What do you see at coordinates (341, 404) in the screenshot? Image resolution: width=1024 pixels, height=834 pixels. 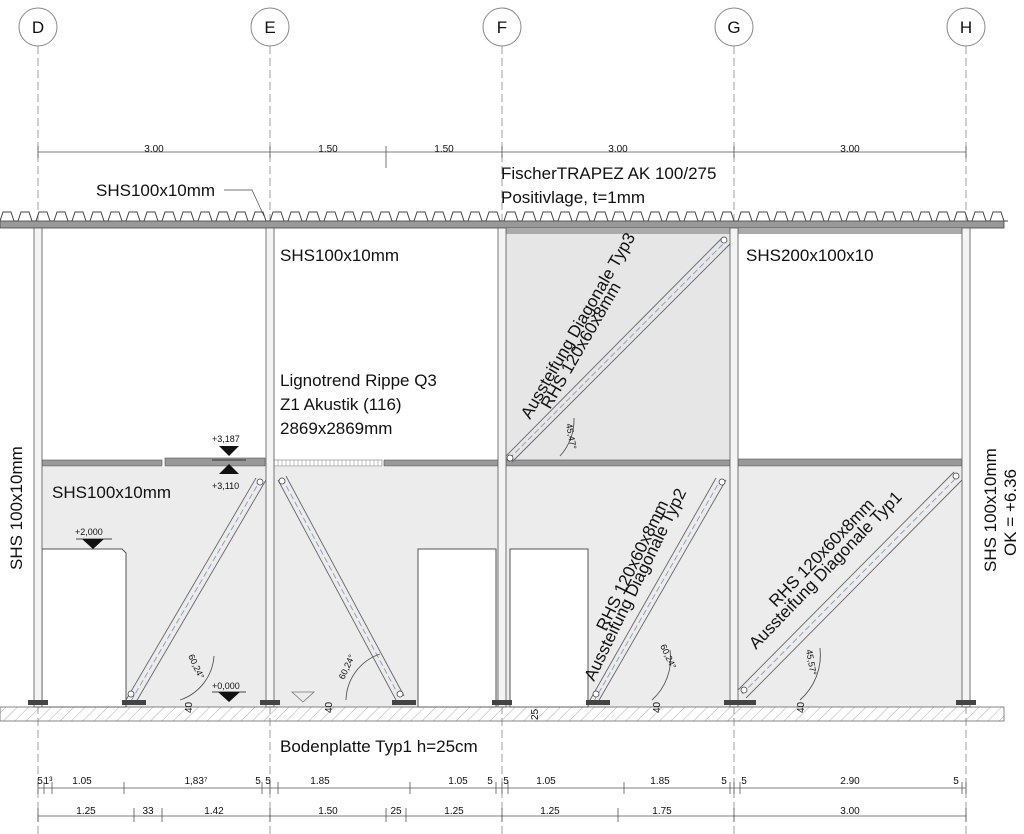 I see `rippe-label-2: Z1 Akustik (116)` at bounding box center [341, 404].